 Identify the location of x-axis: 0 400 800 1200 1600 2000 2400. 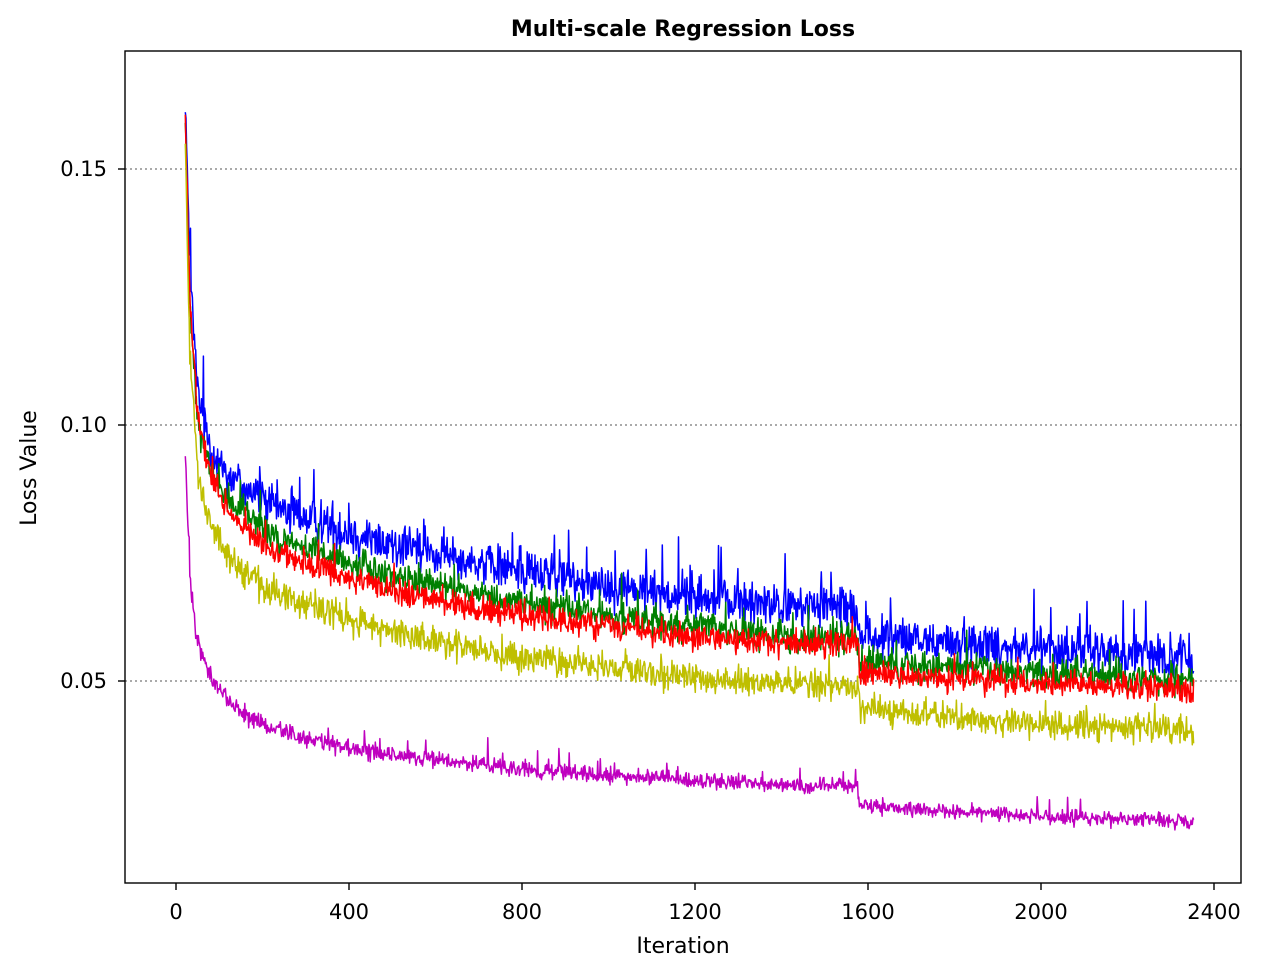
(705, 903).